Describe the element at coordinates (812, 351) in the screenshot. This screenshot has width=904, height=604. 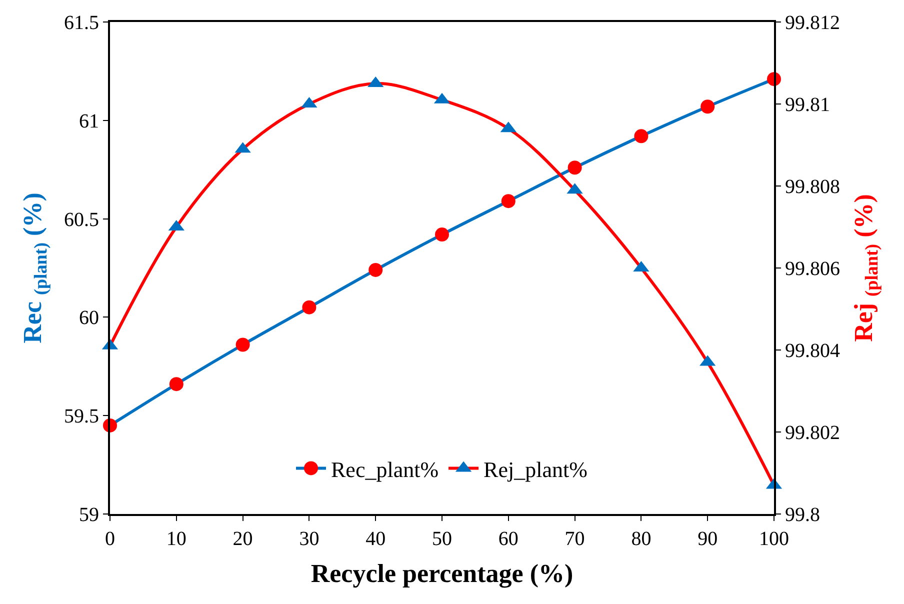
I see `y2-tick-label: 99.804` at that location.